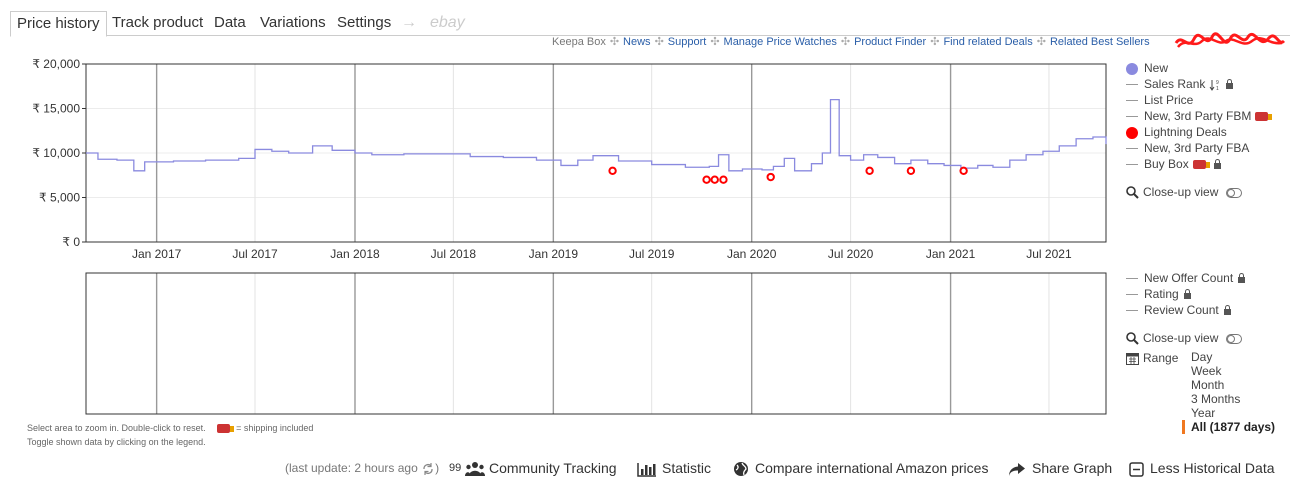  I want to click on related-best-sellers-link: Related Best Sellers, so click(1099, 42).